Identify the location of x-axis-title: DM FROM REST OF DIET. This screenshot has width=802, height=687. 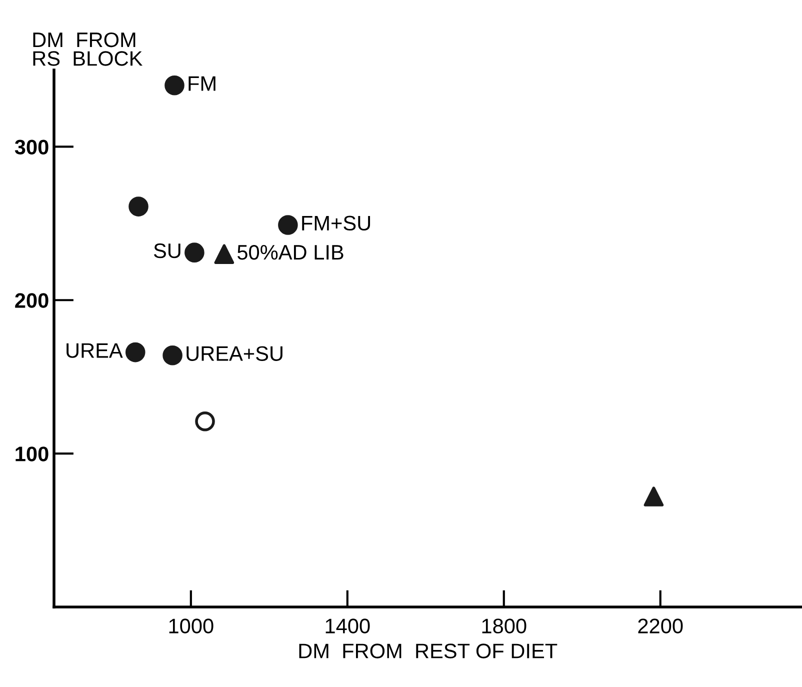
(428, 651).